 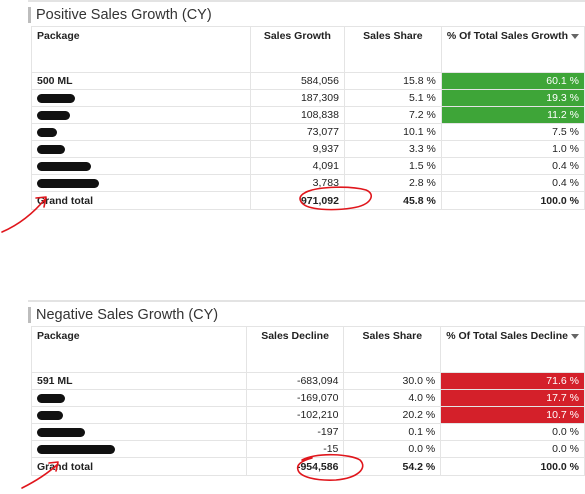 What do you see at coordinates (295, 466) in the screenshot?
I see `grand-total-sales-decline: -954,586` at bounding box center [295, 466].